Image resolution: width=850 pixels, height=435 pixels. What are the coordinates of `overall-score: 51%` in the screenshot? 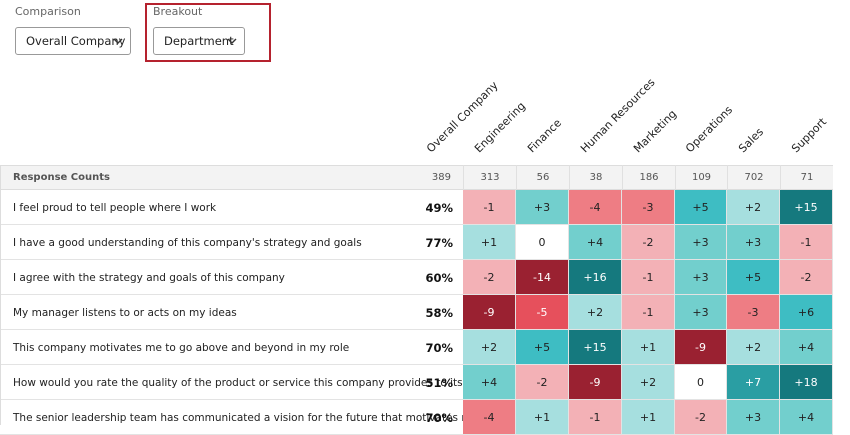 It's located at (439, 382).